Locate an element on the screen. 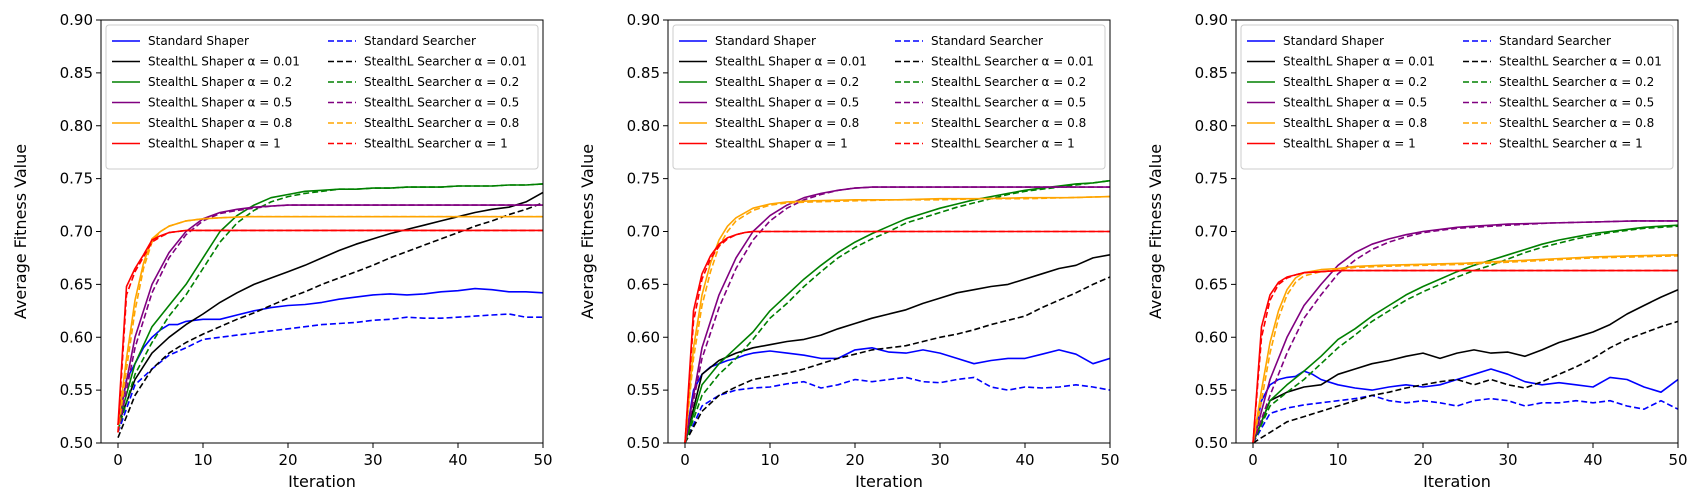 This screenshot has height=500, width=1700. x-axis-label: Iteration is located at coordinates (889, 481).